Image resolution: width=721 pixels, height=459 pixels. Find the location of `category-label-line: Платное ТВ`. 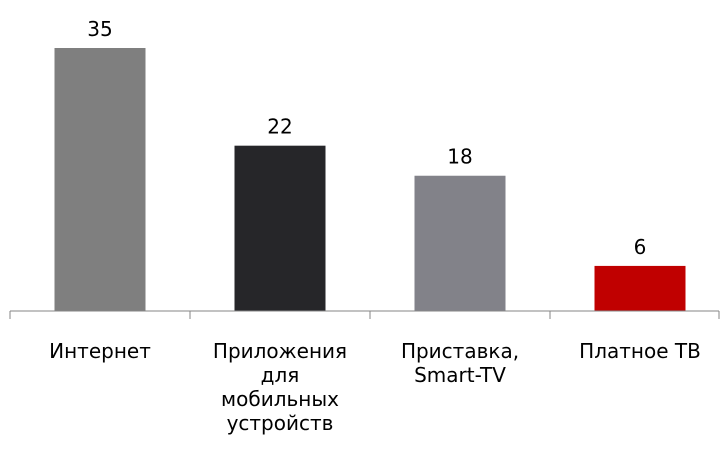

category-label-line: Платное ТВ is located at coordinates (640, 351).